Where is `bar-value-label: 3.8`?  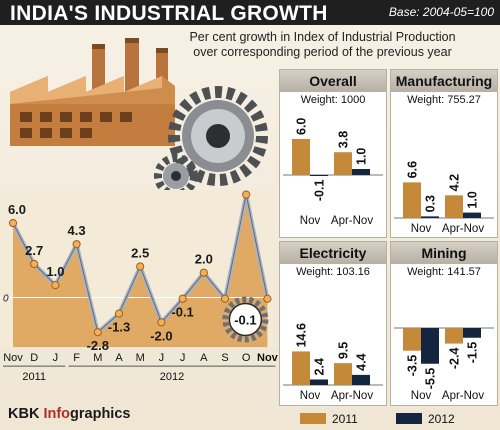
bar-value-label: 3.8 is located at coordinates (344, 139).